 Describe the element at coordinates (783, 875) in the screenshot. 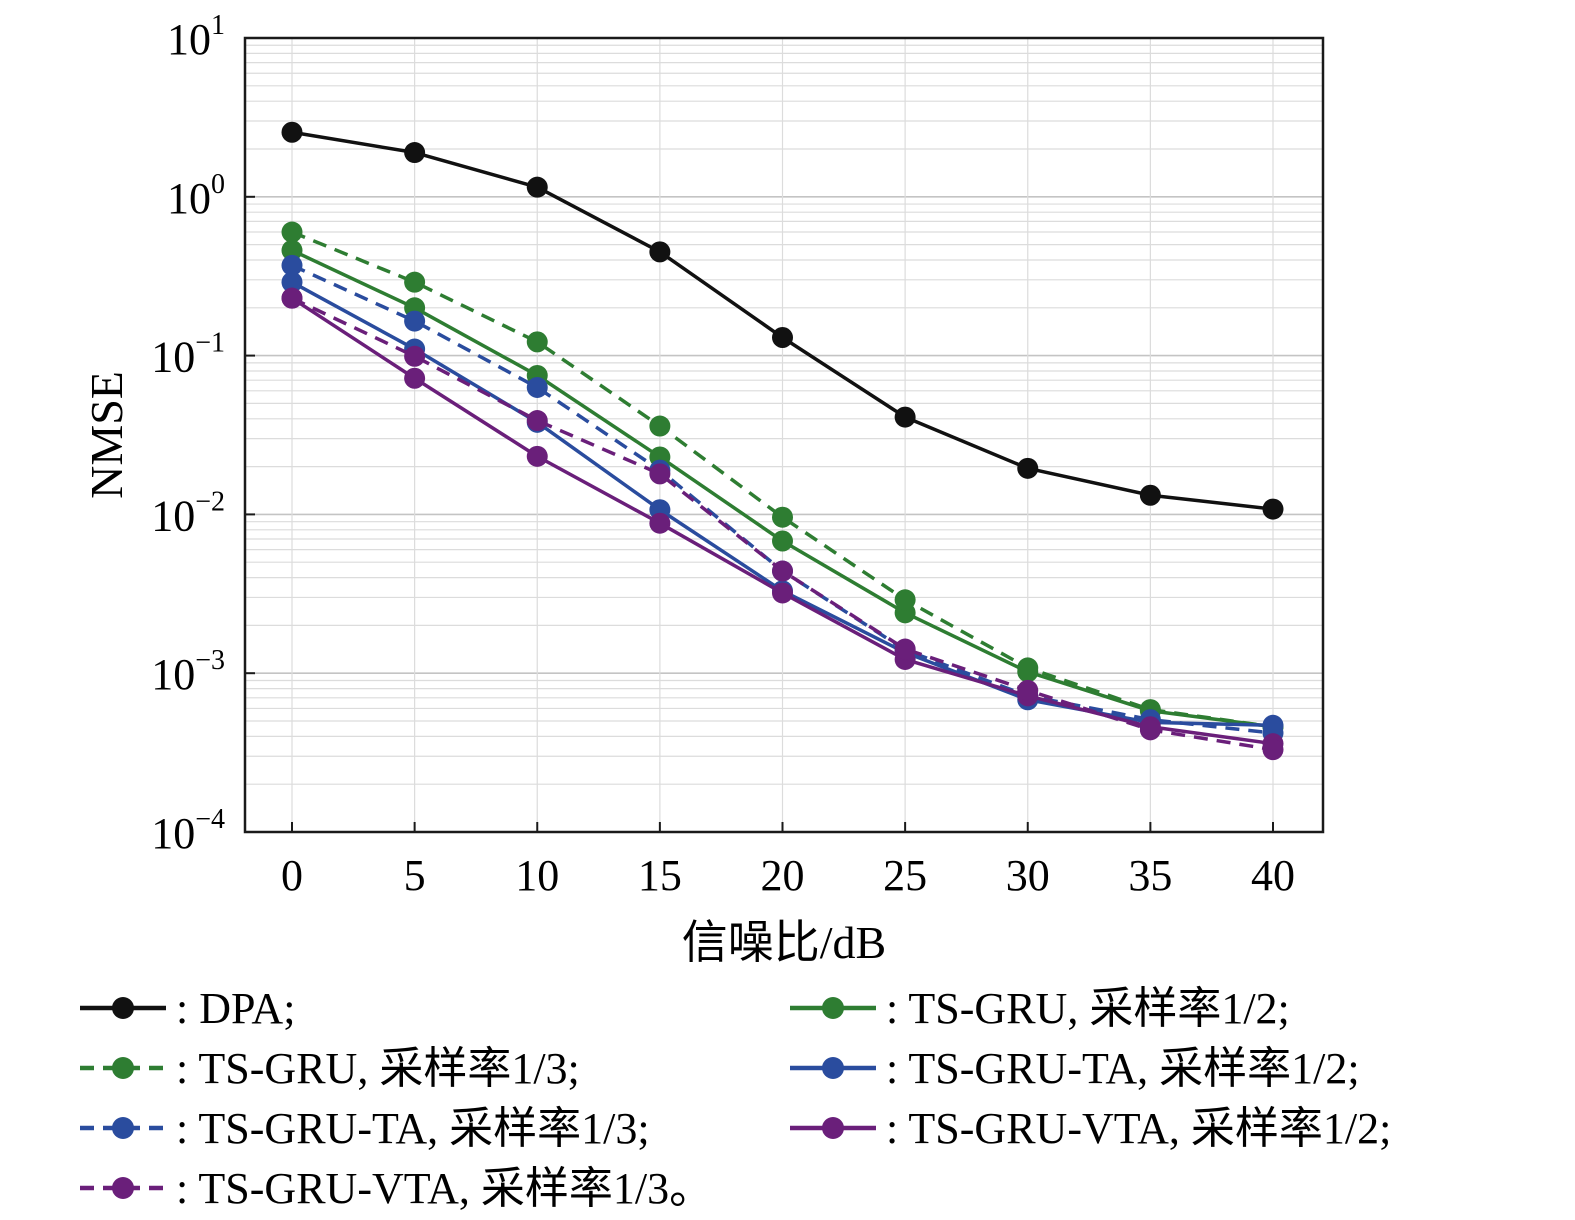

I see `x-tick-label: 20` at that location.